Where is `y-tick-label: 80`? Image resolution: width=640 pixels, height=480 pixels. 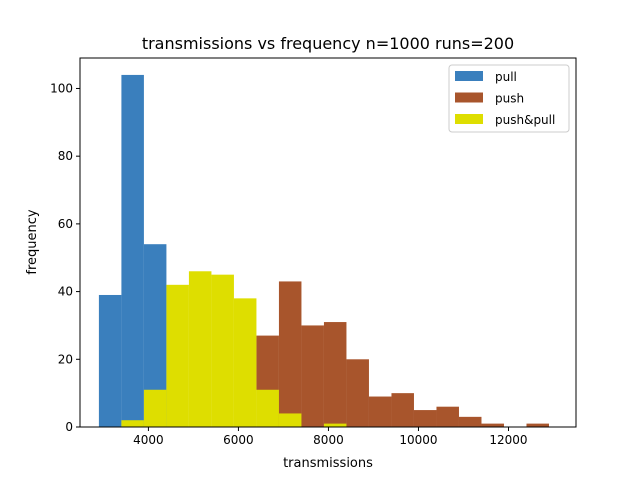
y-tick-label: 80 is located at coordinates (65, 156).